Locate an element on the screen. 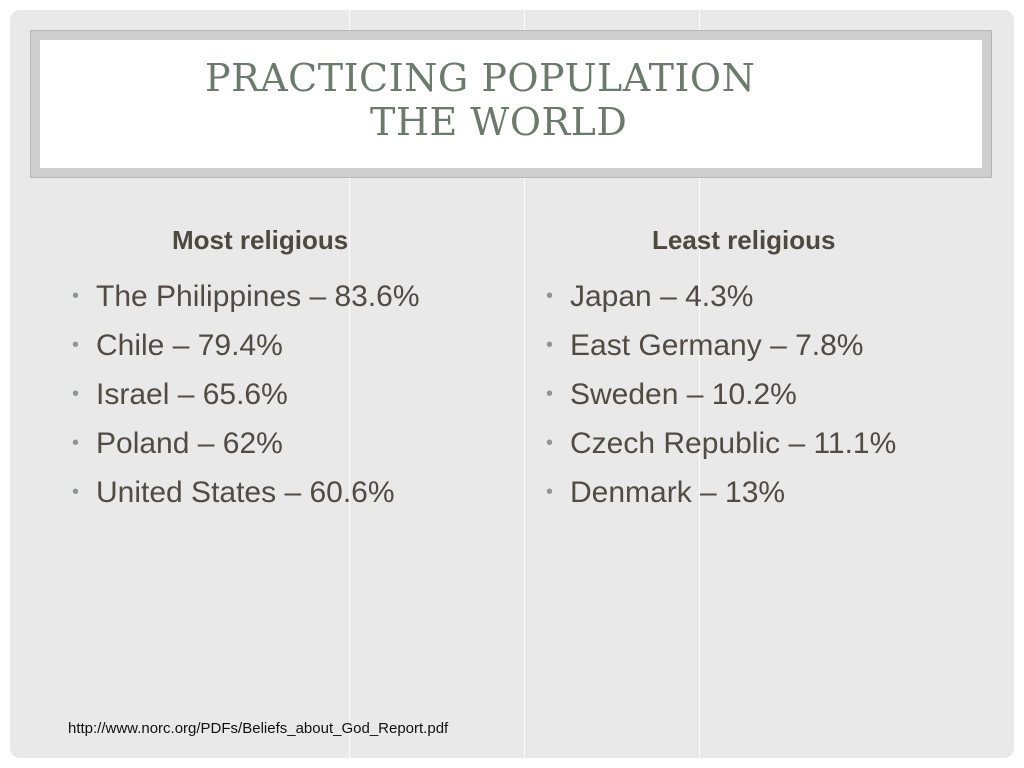  list-item: • Czech Republic – 11.1% is located at coordinates (762, 443).